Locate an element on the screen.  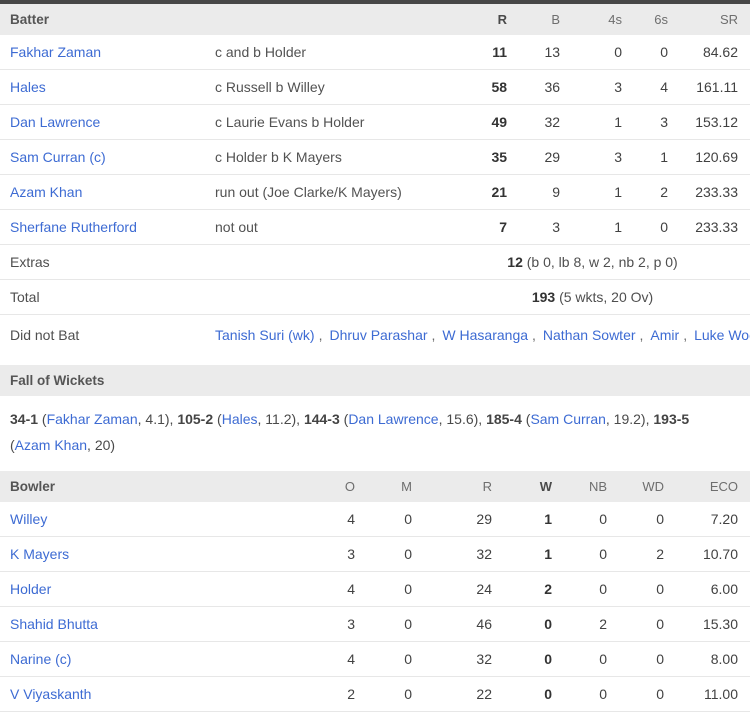
fow-player-link: Azam Khan is located at coordinates (51, 445).